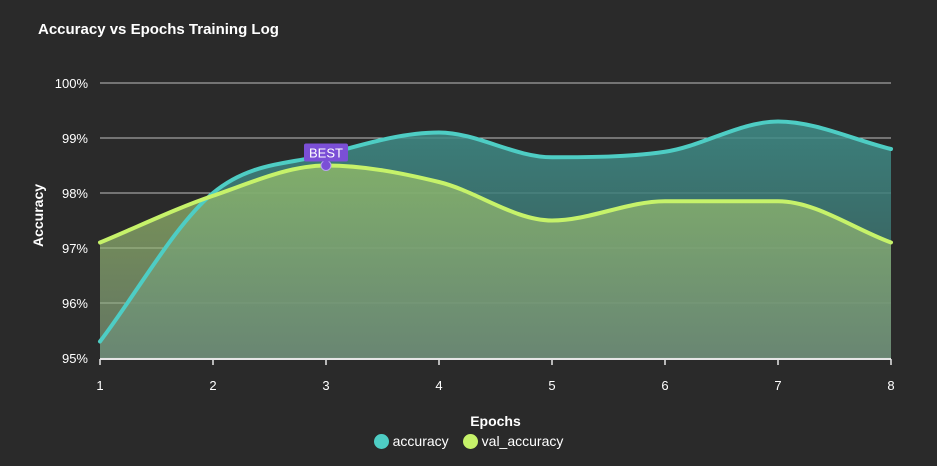  I want to click on x-tick-label: 6, so click(664, 385).